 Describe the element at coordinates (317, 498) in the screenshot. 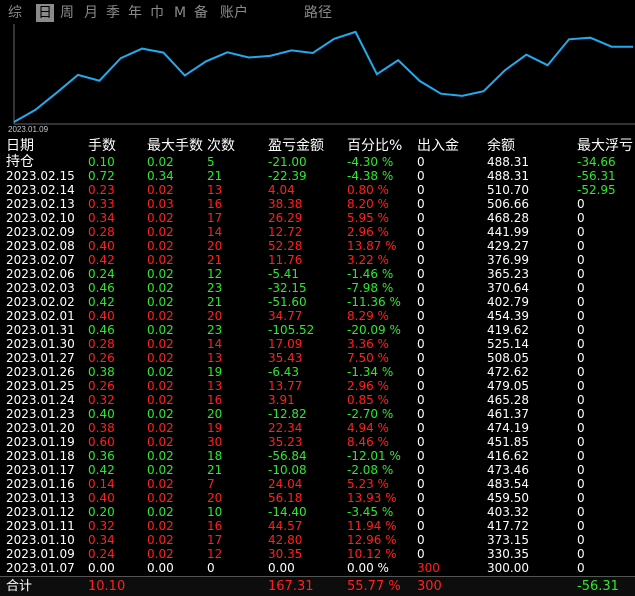

I see `table-row: 2023.01.13 0.40 0.02 20 56.18 13.93 % 0 459.50 0` at that location.